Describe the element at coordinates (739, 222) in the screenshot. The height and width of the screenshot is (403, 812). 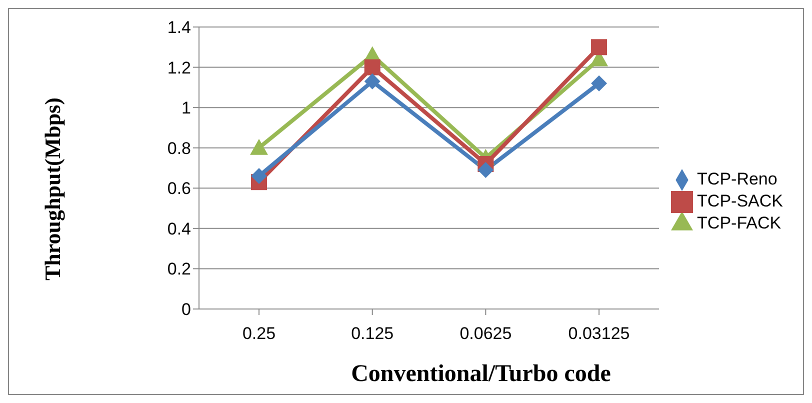
I see `legend-label: TCP-FACK` at that location.